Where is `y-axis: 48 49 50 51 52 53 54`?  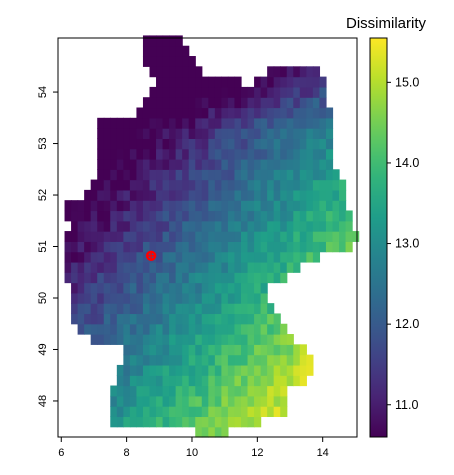 y-axis: 48 49 50 51 52 53 54 is located at coordinates (47, 246).